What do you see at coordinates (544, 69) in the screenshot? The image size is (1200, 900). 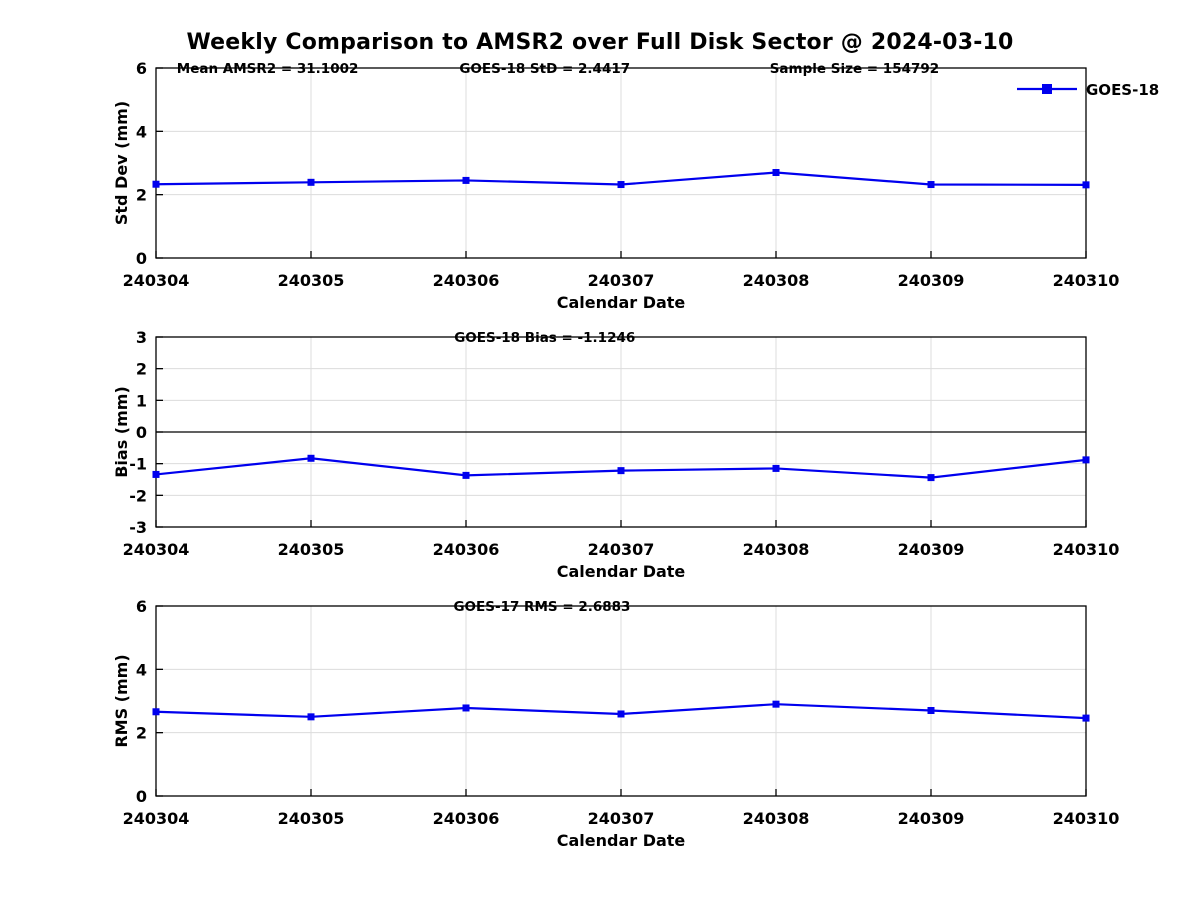 I see `annotation-goes18-std: GOES-18 StD = 2.4417` at bounding box center [544, 69].